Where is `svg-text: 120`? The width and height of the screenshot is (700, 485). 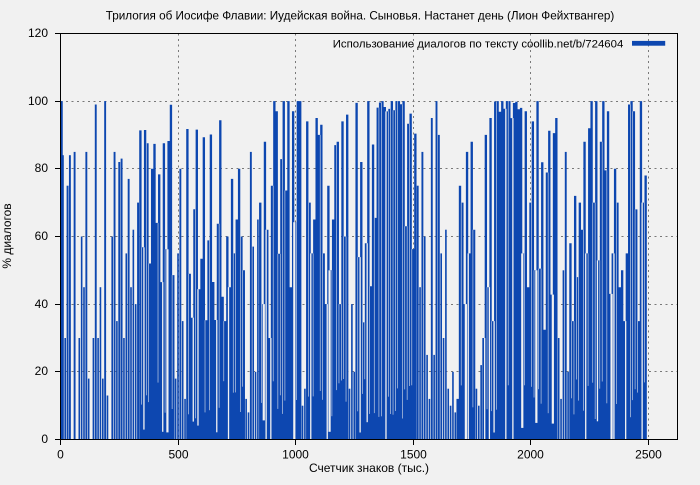 svg-text: 120 is located at coordinates (38, 33).